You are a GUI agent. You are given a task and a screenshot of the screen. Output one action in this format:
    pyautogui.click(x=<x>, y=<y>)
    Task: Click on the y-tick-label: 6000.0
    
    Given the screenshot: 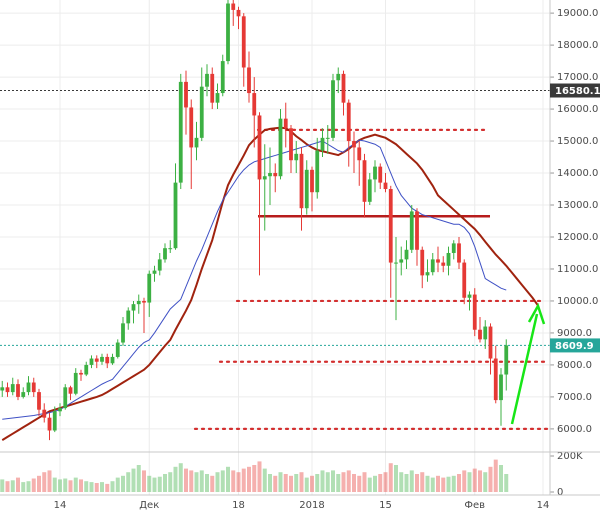 What is the action you would take?
    pyautogui.click(x=574, y=429)
    